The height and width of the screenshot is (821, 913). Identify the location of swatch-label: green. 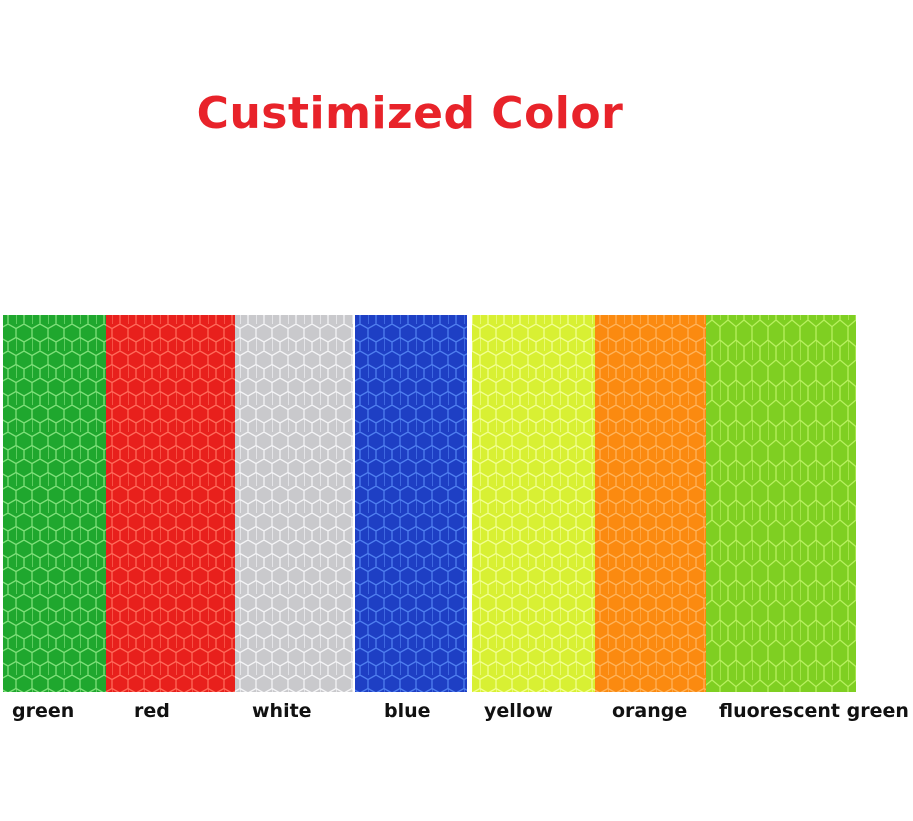
(43, 711).